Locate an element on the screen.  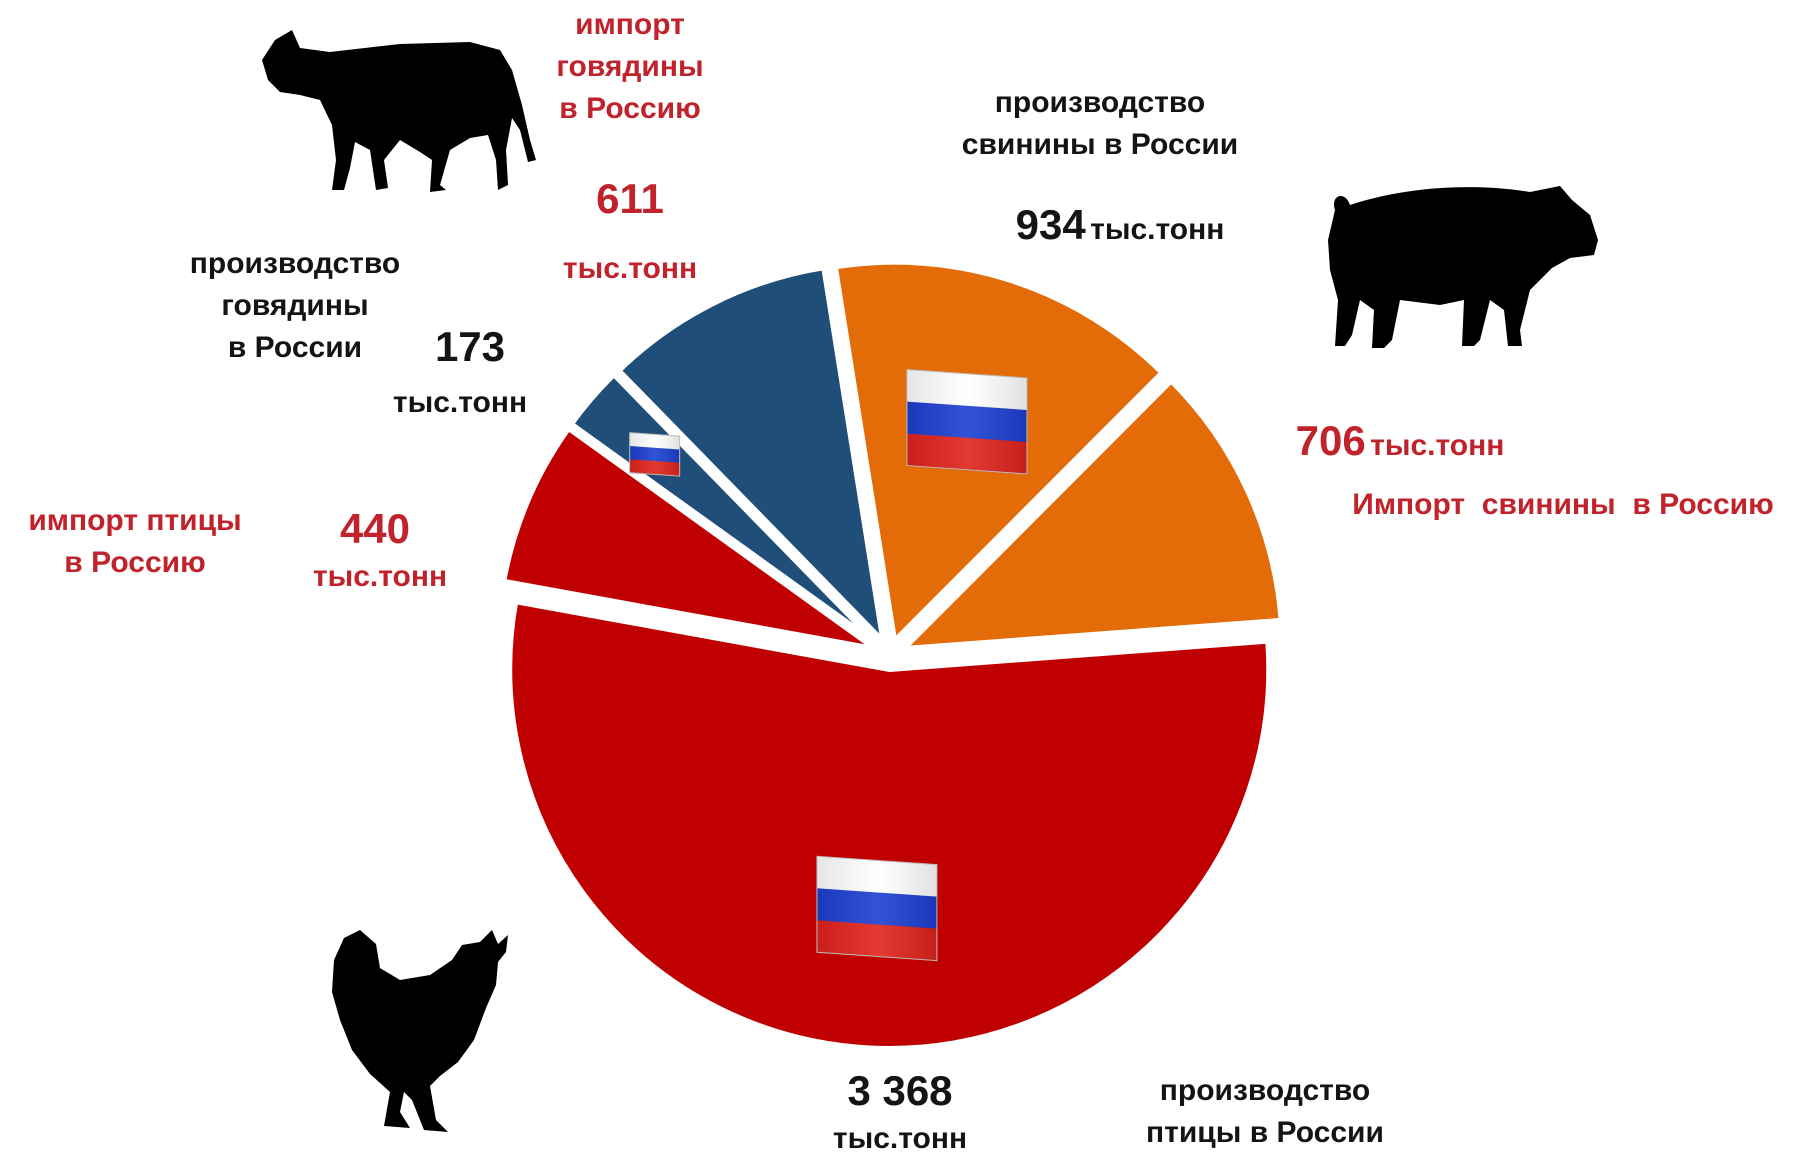
pie-slice-beef-import is located at coordinates (751, 455).